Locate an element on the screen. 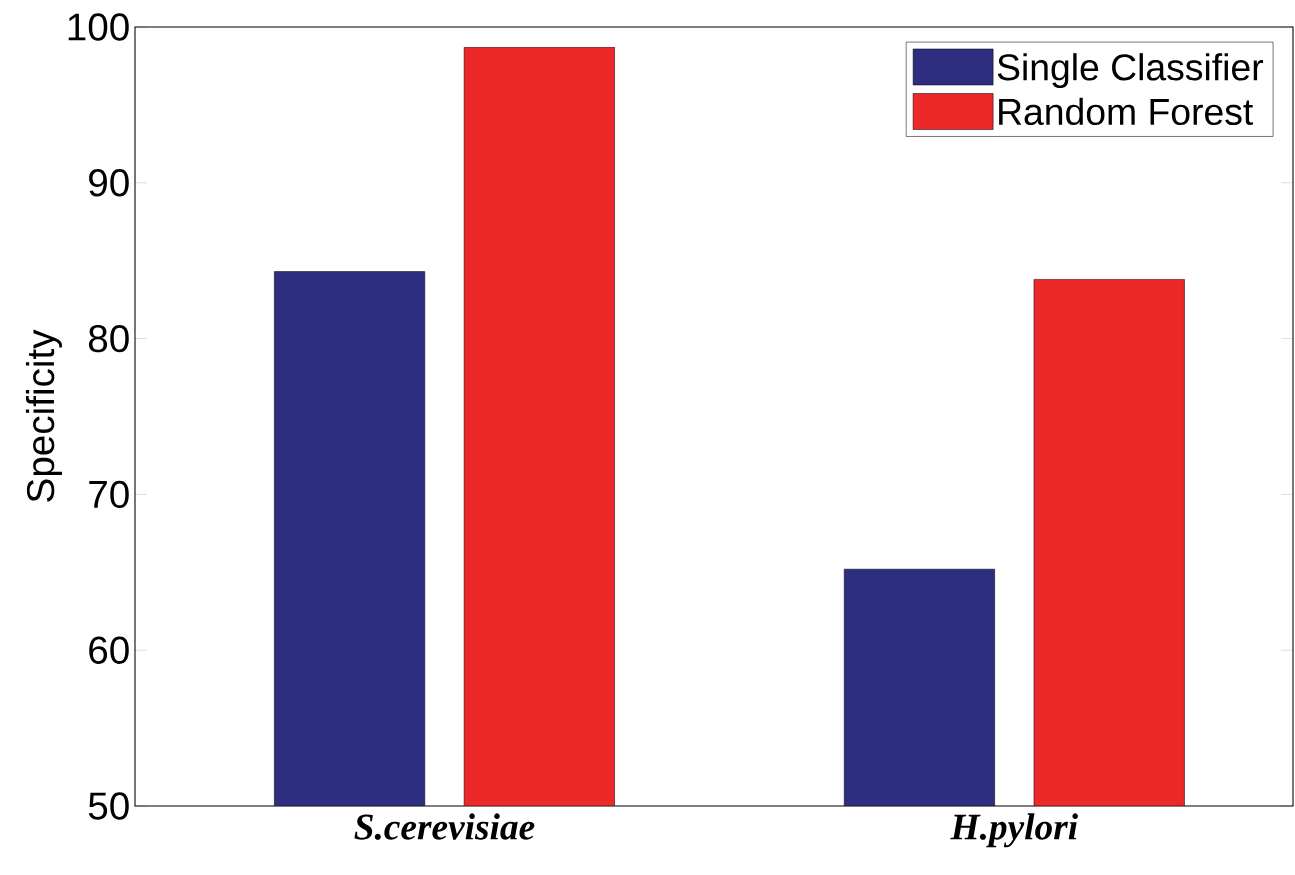 Image resolution: width=1295 pixels, height=875 pixels. x-tick-label: H.pylori is located at coordinates (1014, 830).